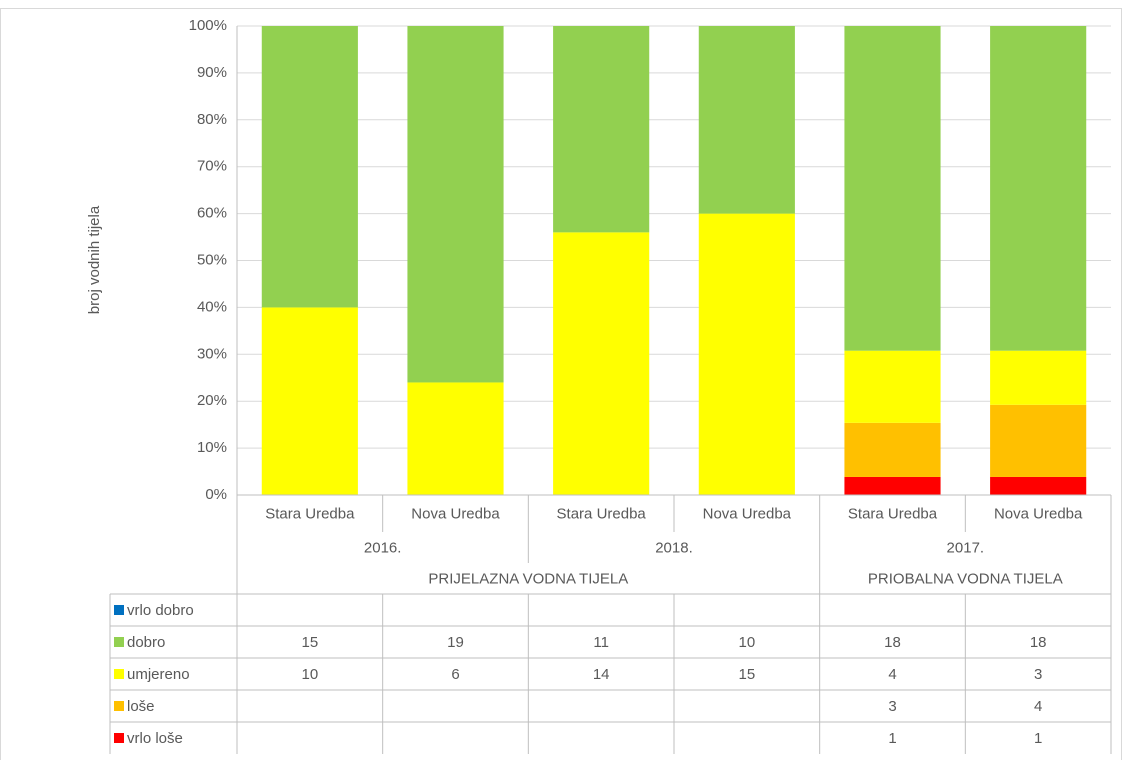 This screenshot has height=760, width=1131. What do you see at coordinates (674, 547) in the screenshot?
I see `year-label: 2018.` at bounding box center [674, 547].